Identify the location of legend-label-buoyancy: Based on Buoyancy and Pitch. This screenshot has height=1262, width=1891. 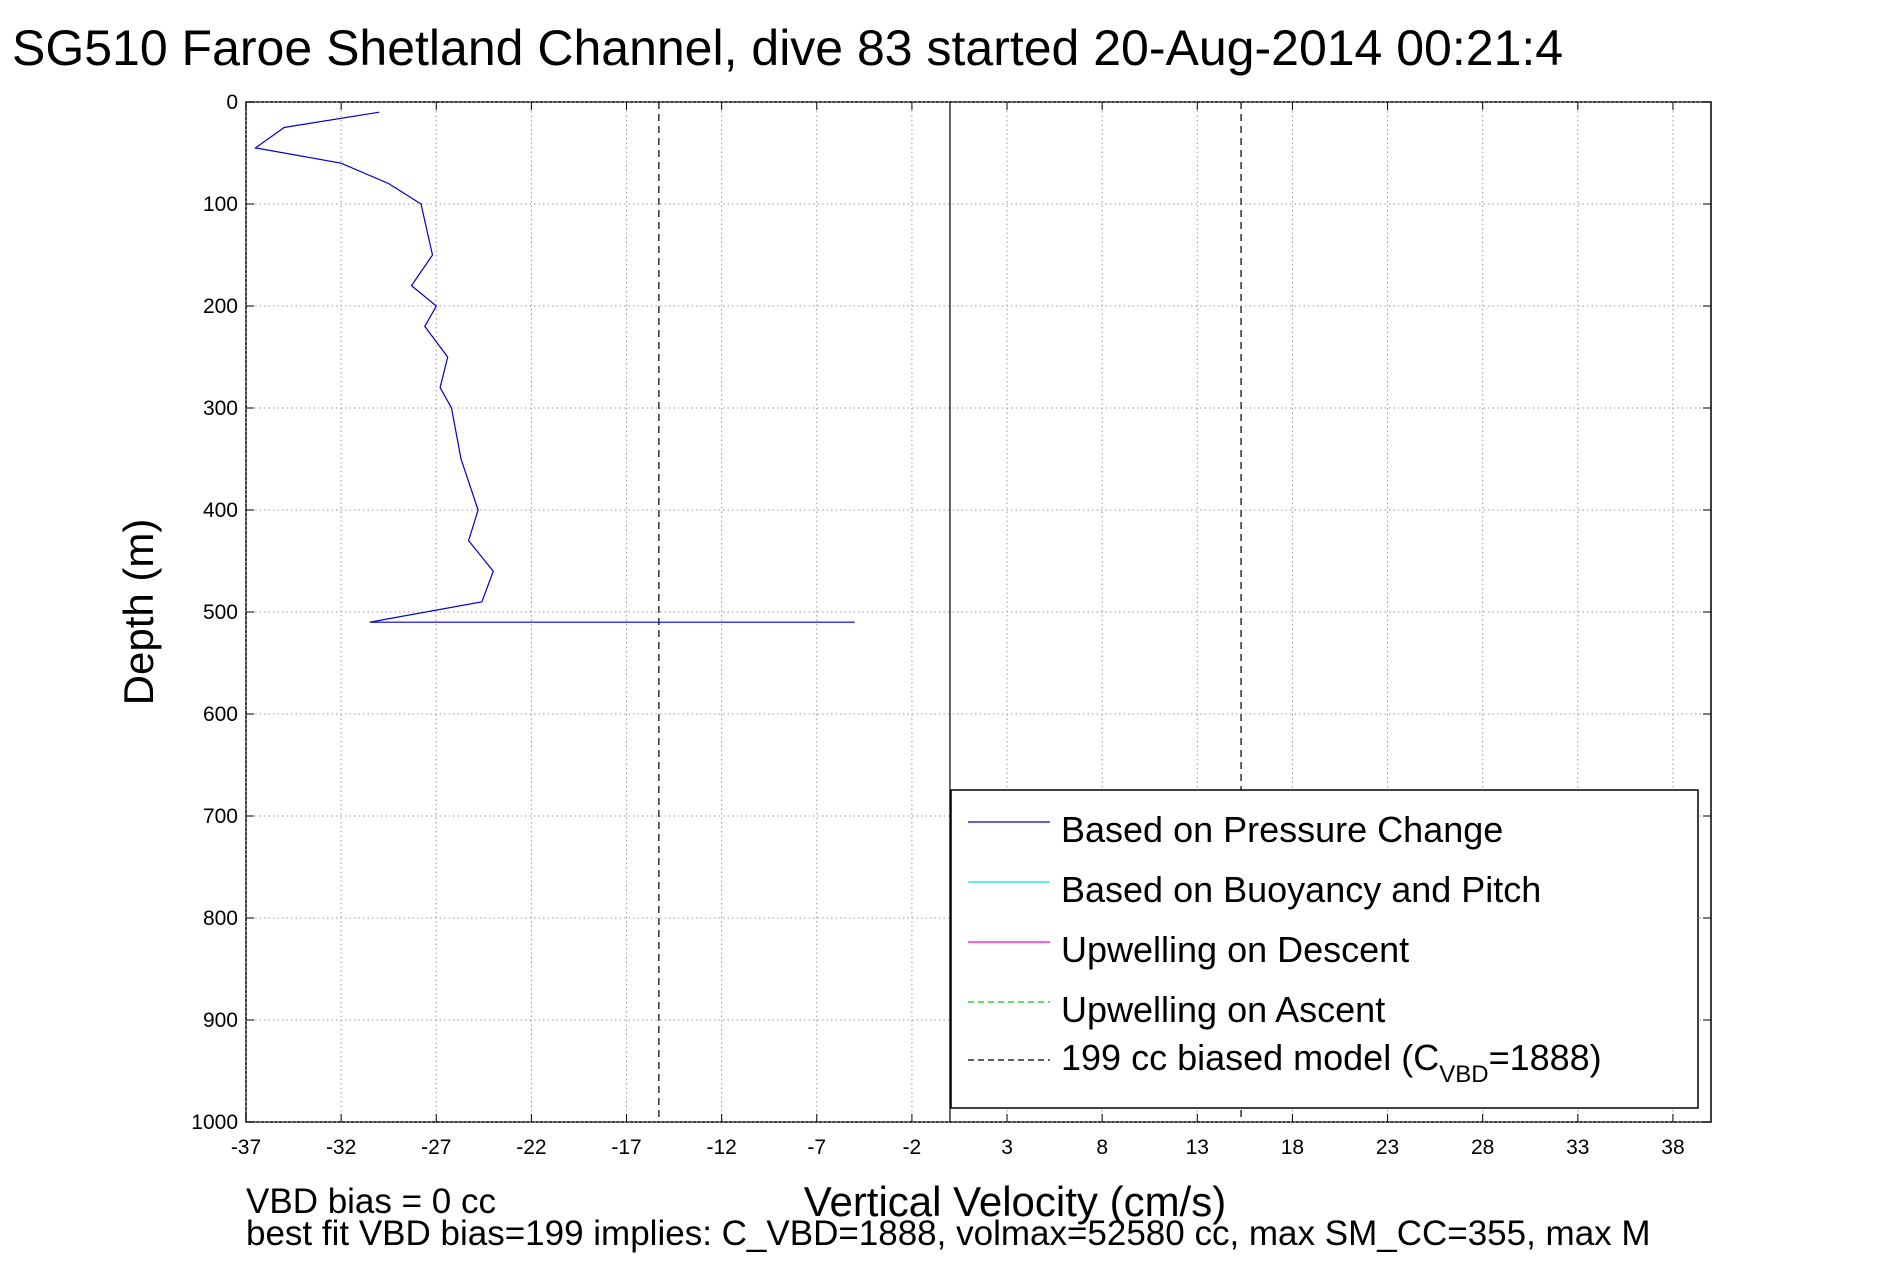
(1301, 889).